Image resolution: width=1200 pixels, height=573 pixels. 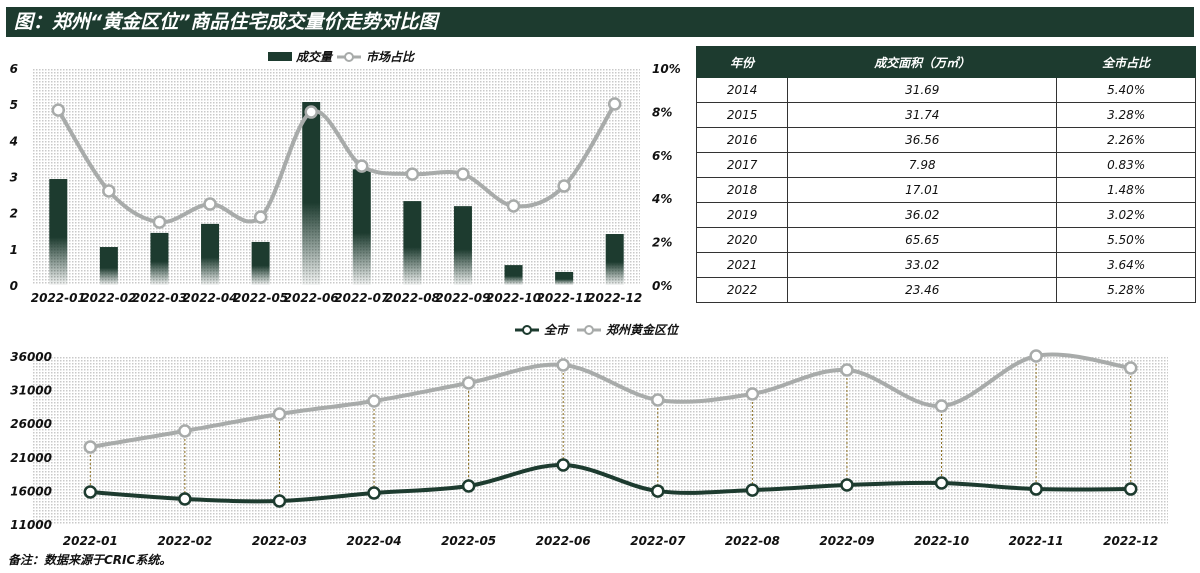 What do you see at coordinates (58, 298) in the screenshot?
I see `x-tick-label: 2022-01` at bounding box center [58, 298].